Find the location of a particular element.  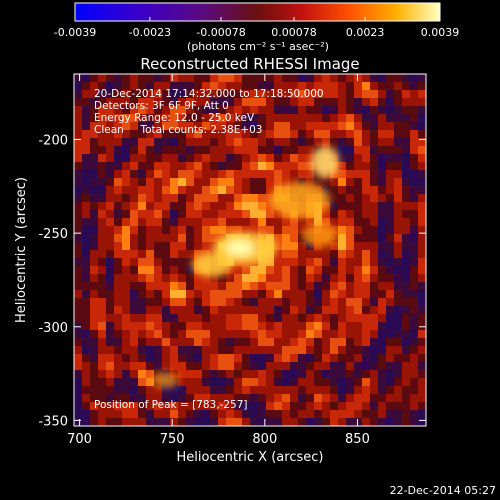

info-line-time: 20-Dec-2014 17:14:32.000 to 17:18:50.000 is located at coordinates (209, 94).